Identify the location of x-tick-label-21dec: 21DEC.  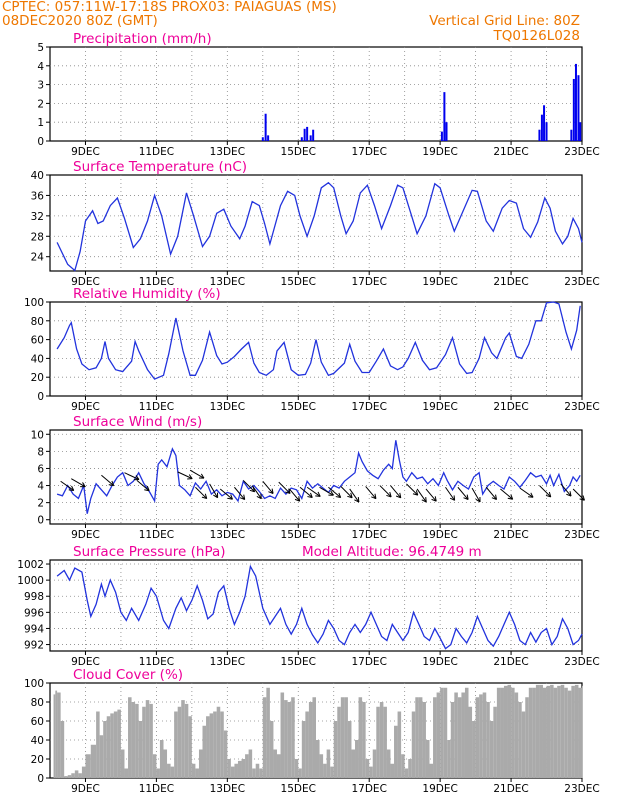
(510, 152).